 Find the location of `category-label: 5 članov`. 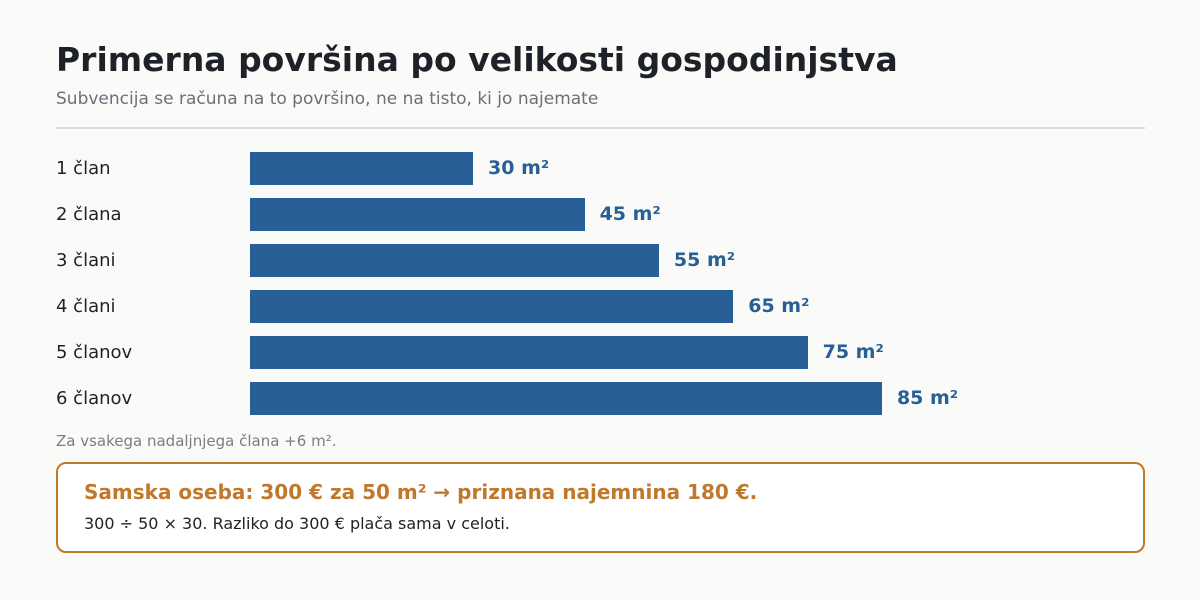

category-label: 5 članov is located at coordinates (94, 352).